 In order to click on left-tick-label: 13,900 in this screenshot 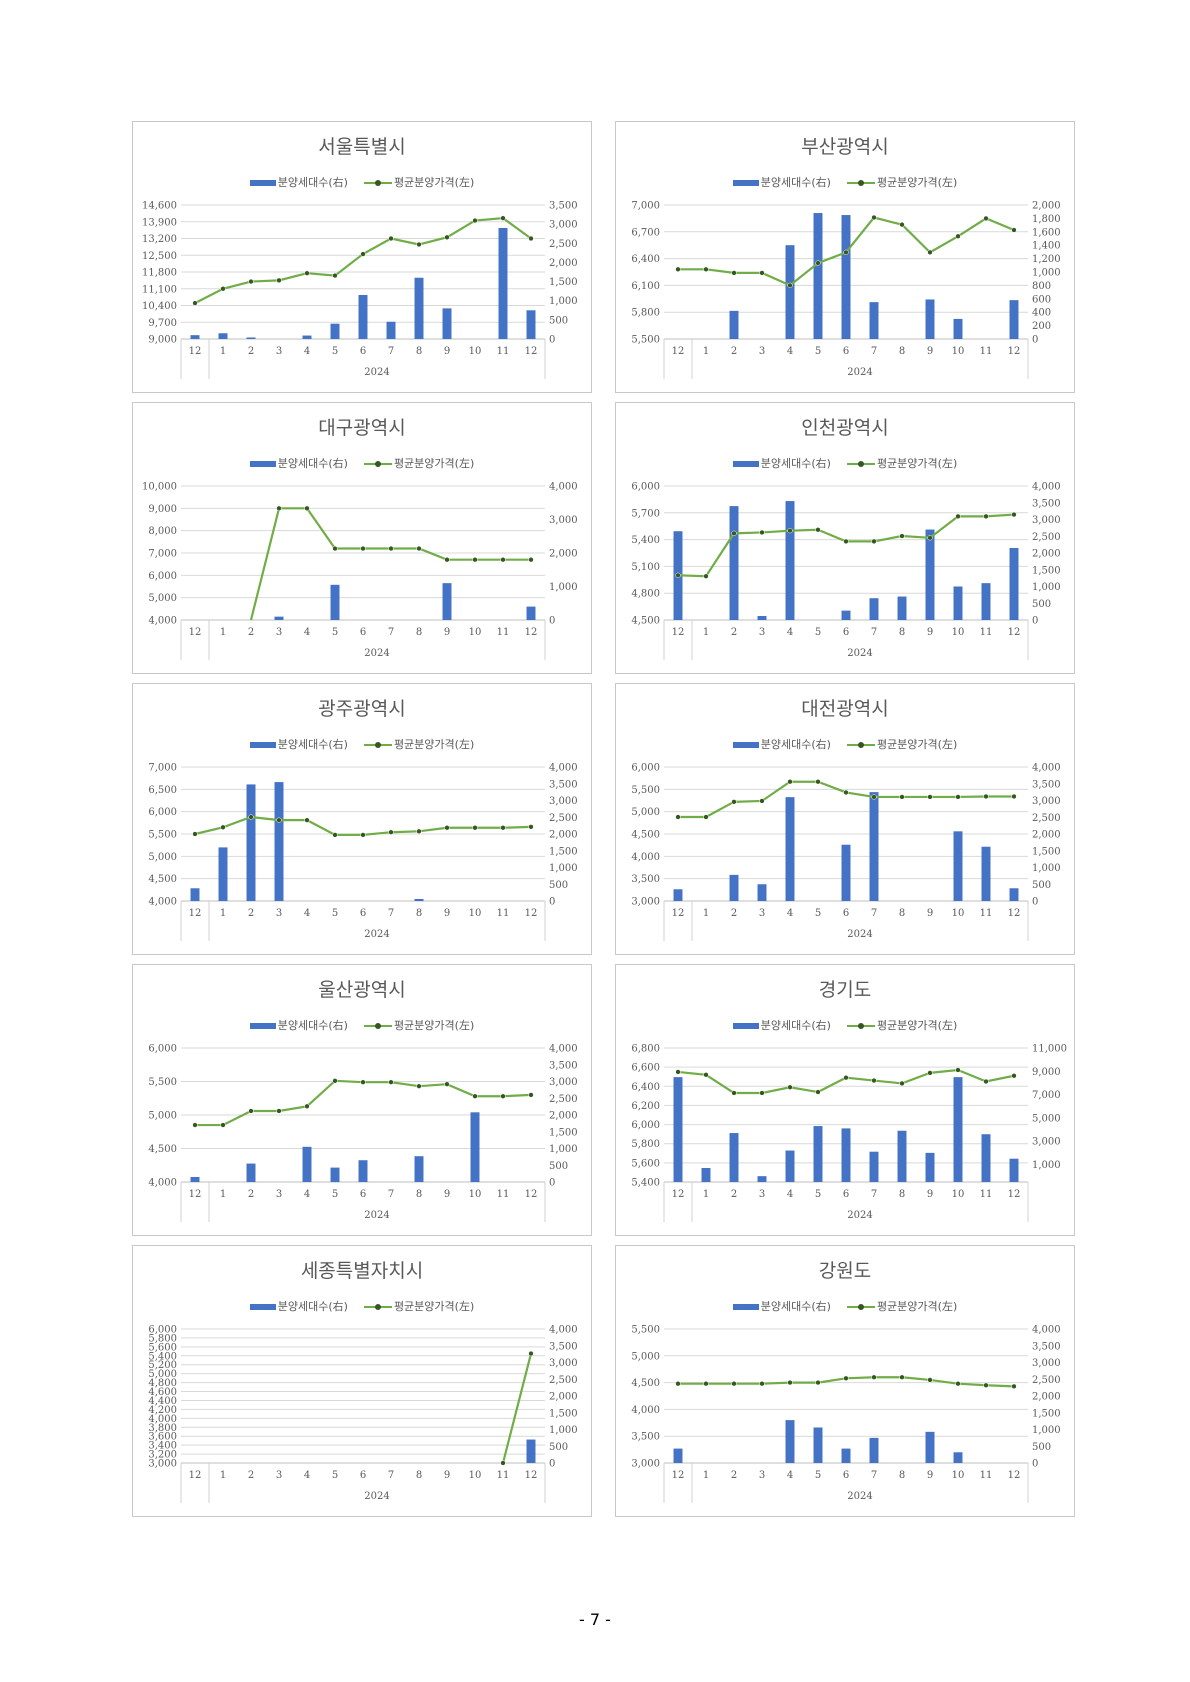, I will do `click(159, 222)`.